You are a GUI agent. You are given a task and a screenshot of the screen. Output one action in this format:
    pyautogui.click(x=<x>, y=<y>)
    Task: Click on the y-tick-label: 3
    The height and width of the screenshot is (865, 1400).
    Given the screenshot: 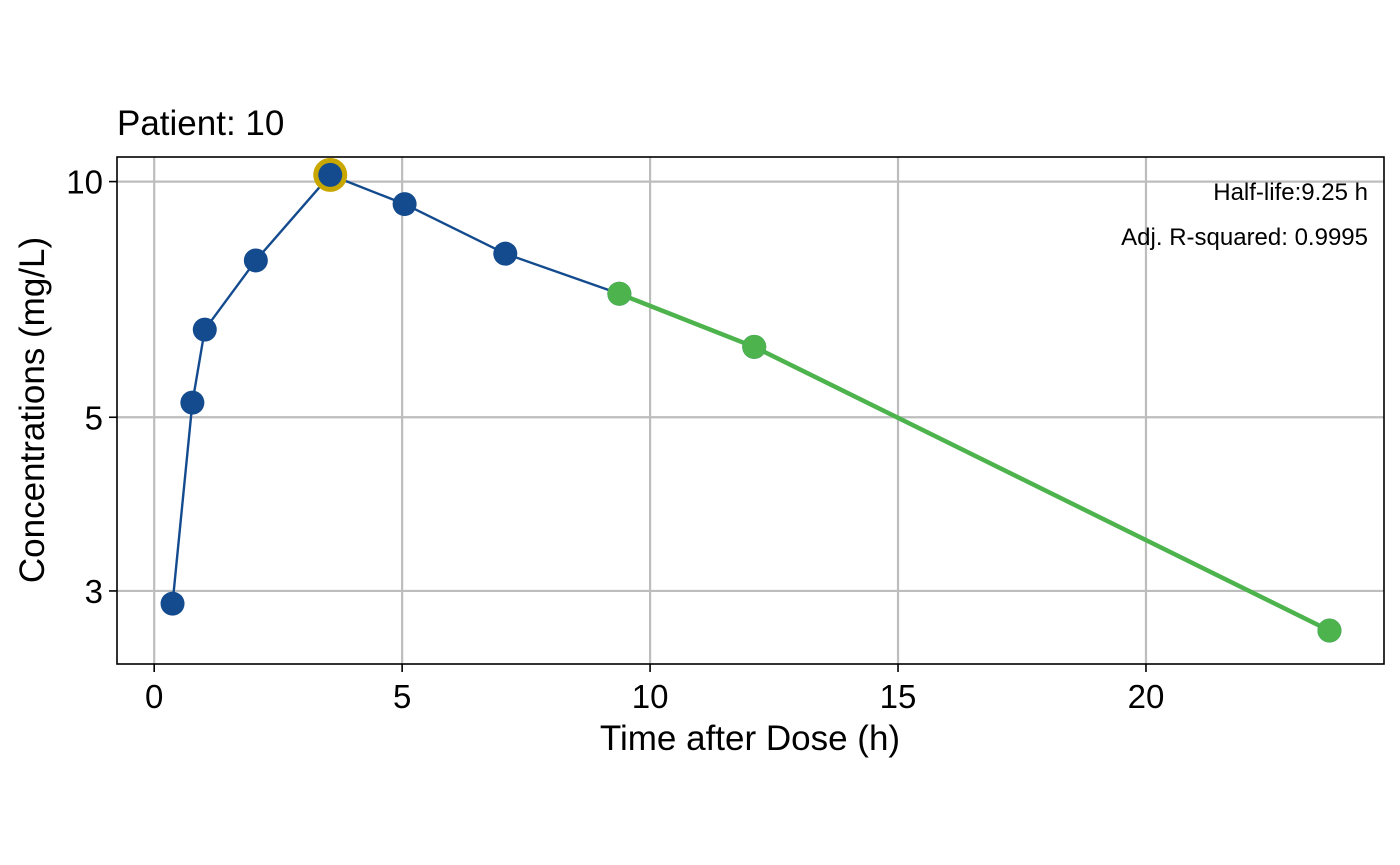 What is the action you would take?
    pyautogui.click(x=94, y=591)
    